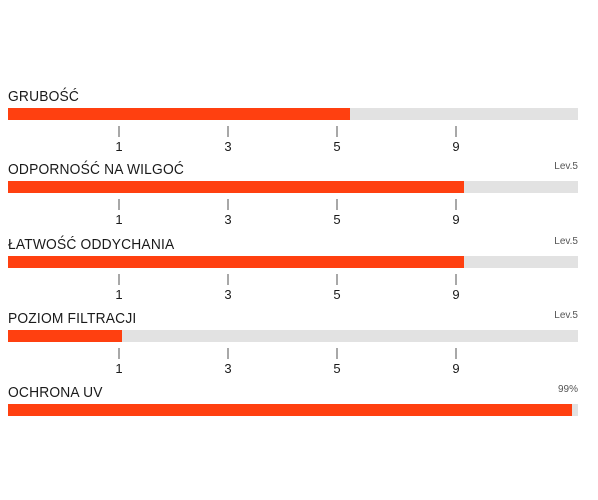 The image size is (598, 500). Describe the element at coordinates (96, 169) in the screenshot. I see `metric-label: ODPORNOŚĆ NA WILGOĆ` at that location.